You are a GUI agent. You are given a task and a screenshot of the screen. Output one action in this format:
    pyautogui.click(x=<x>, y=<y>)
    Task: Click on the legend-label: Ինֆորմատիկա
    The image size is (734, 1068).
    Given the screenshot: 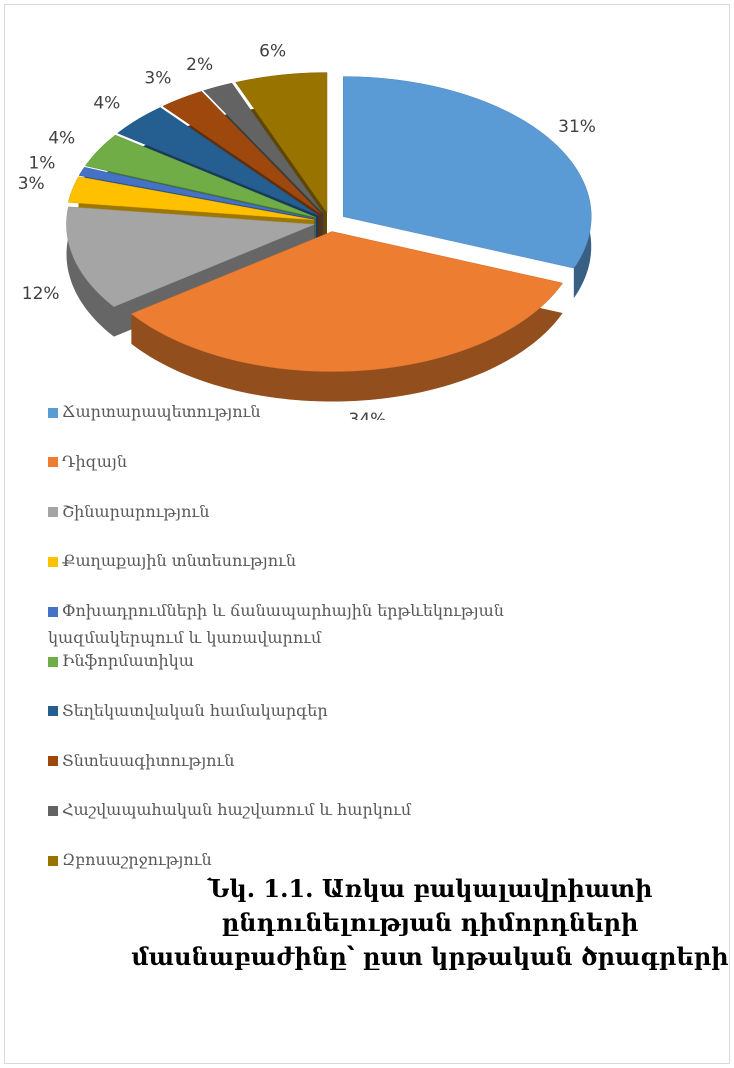 What is the action you would take?
    pyautogui.click(x=128, y=660)
    